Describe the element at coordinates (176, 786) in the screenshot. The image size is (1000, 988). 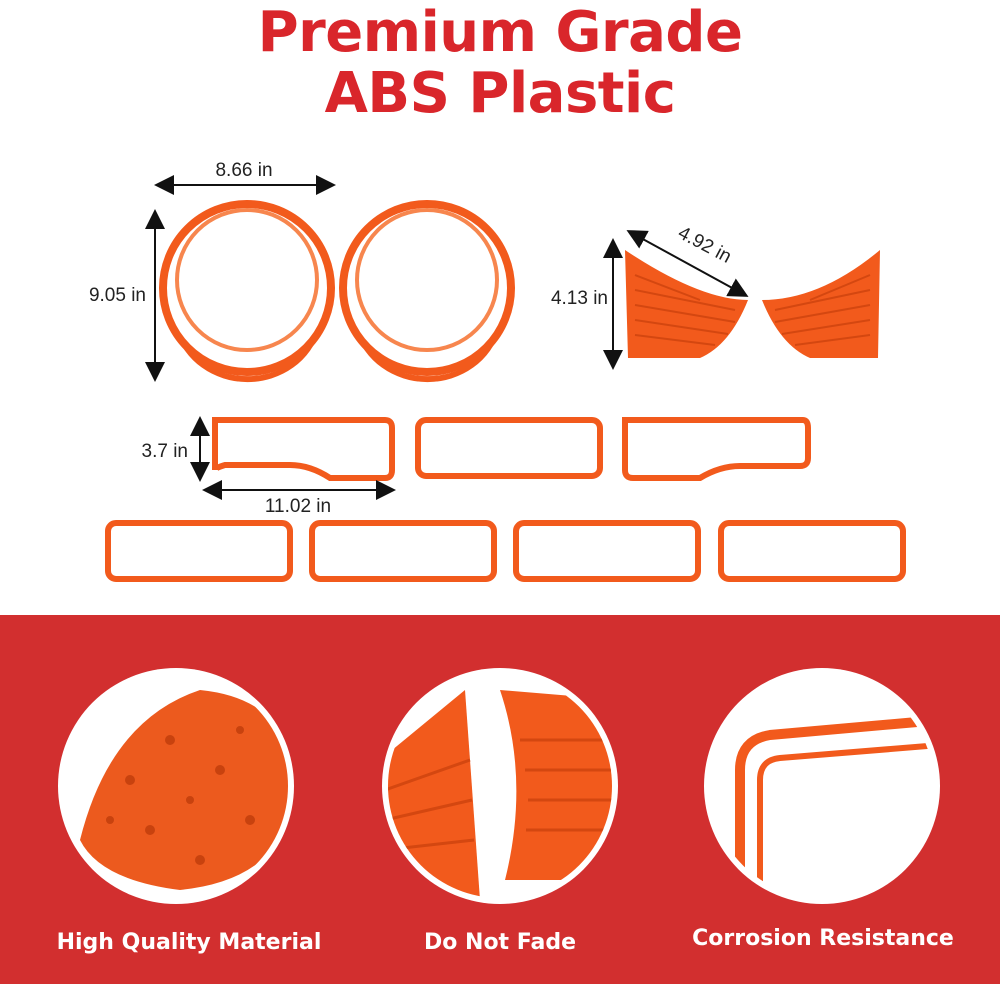
I see `pellets-image` at that location.